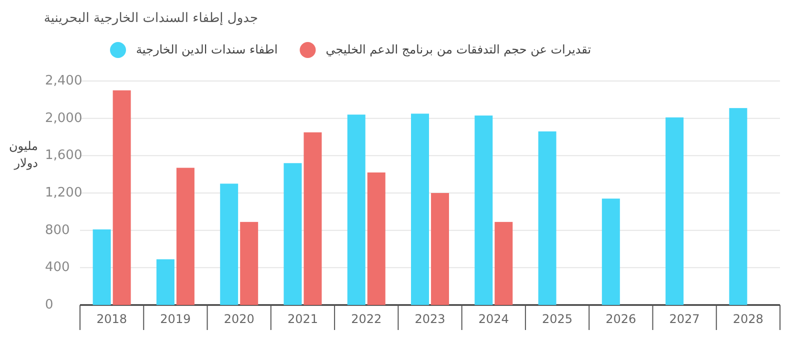  Describe the element at coordinates (459, 49) in the screenshot. I see `legend-label: تقديرات عن حجم التدفقات من برنامج الدعم الخليجي` at that location.